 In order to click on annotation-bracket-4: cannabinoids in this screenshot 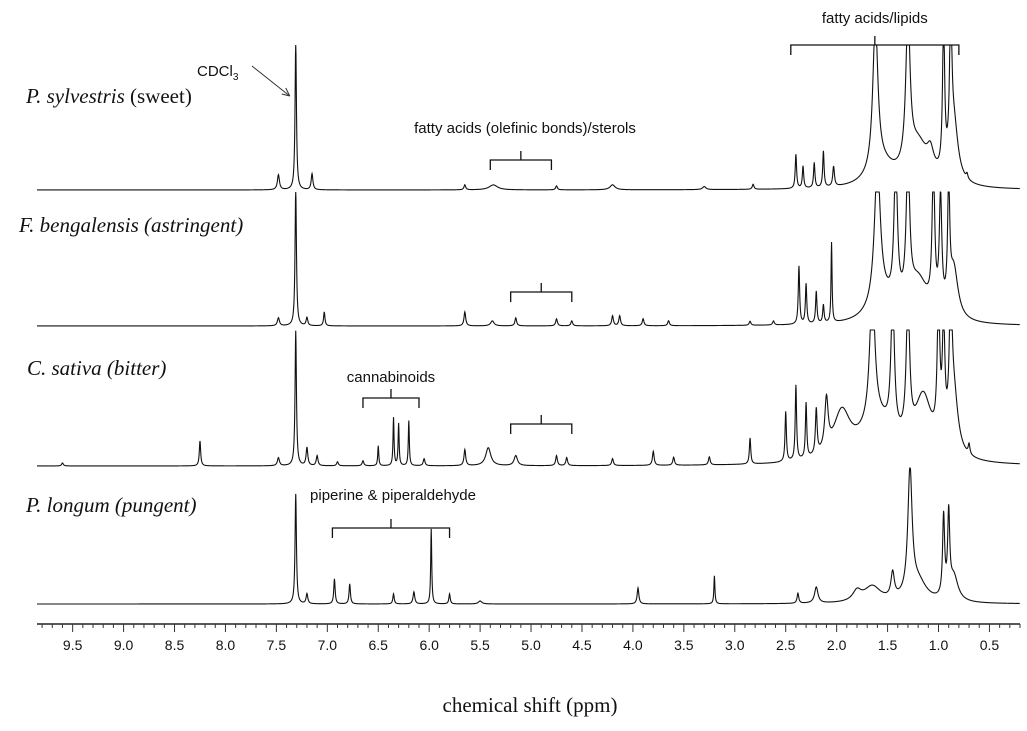, I will do `click(391, 388)`.